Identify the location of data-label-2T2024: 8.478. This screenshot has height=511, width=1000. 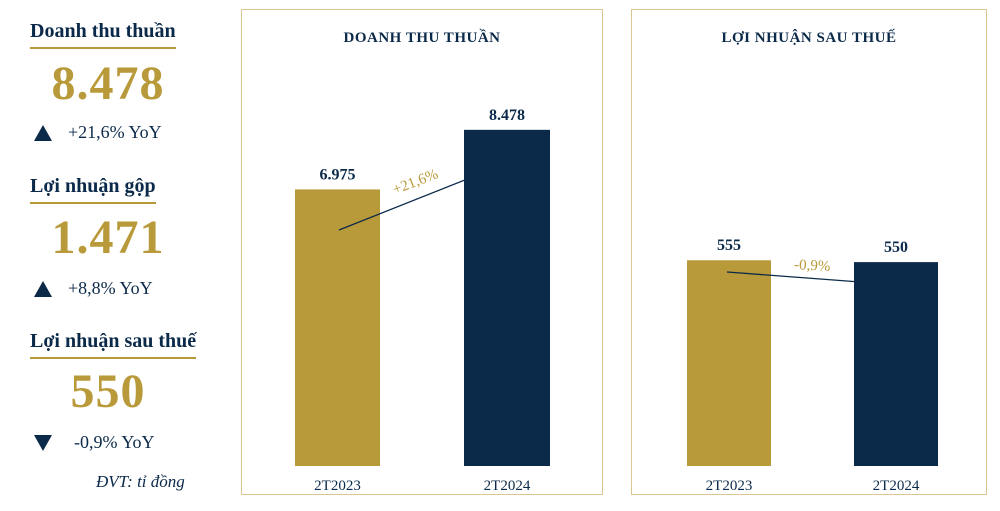
(507, 115).